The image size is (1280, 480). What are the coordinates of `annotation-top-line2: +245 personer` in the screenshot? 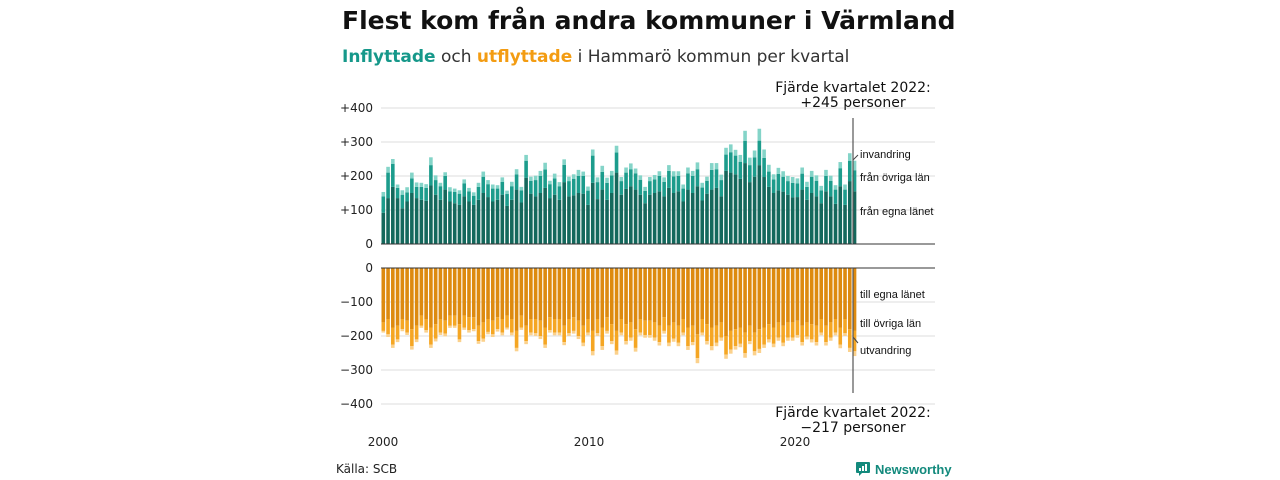 It's located at (853, 103).